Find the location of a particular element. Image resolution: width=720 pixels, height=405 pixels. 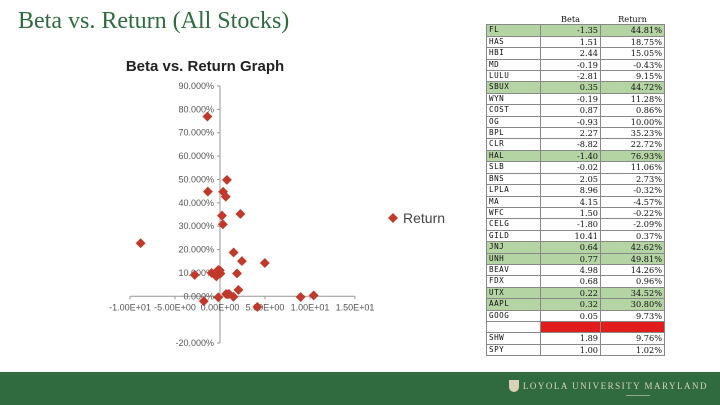

cell-ret: -0.32% is located at coordinates (632, 190).